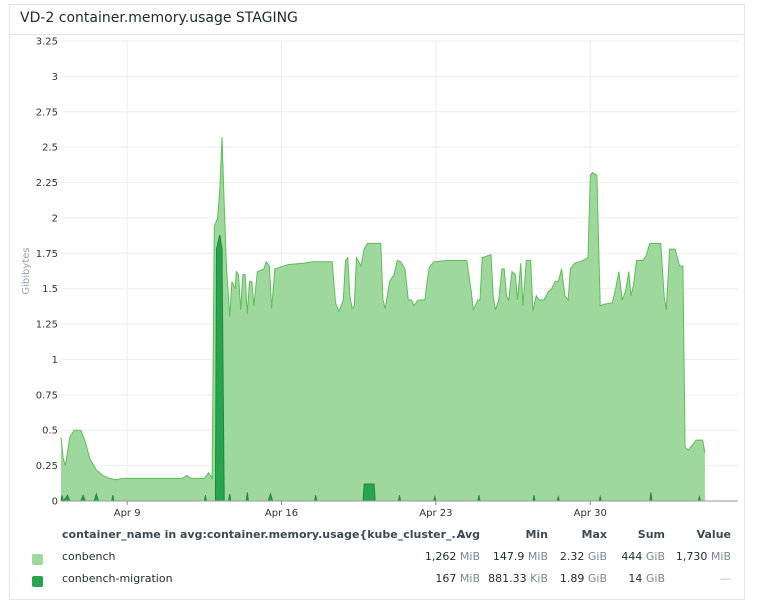 The image size is (769, 601). I want to click on legend-max: 1.89 GiB, so click(562, 578).